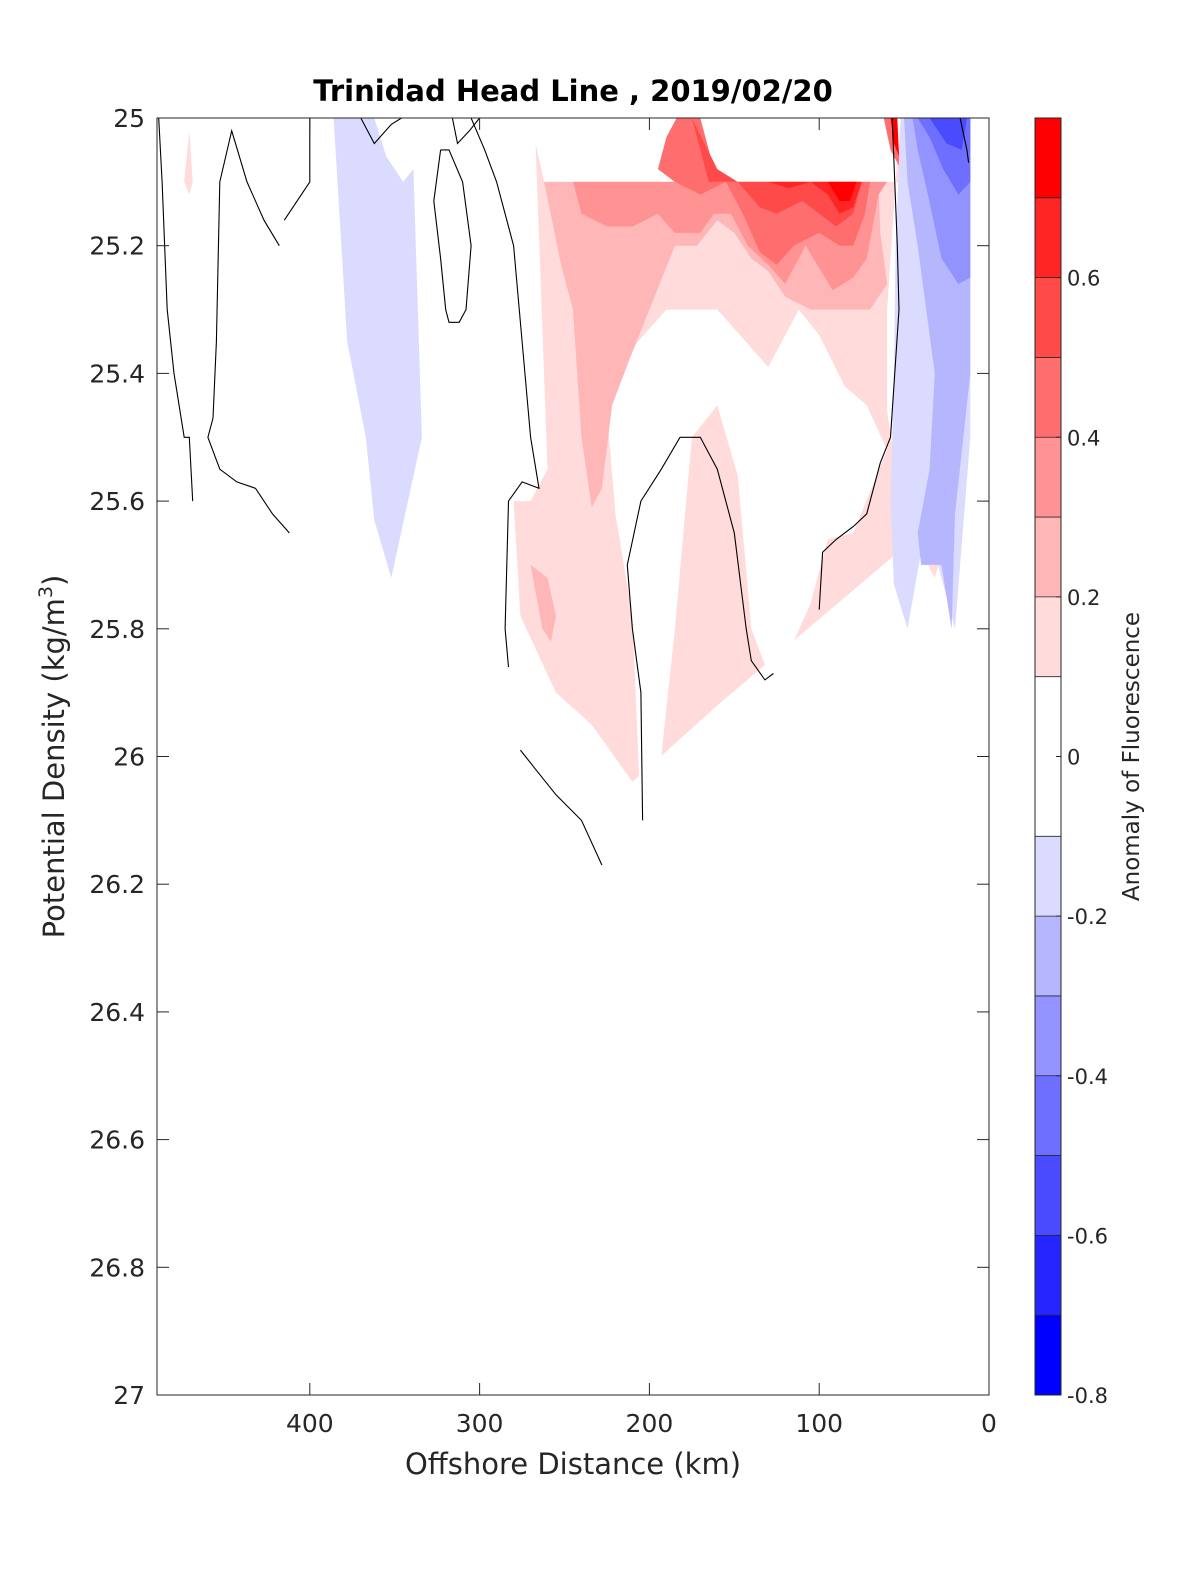 The height and width of the screenshot is (1575, 1200). Describe the element at coordinates (1087, 1077) in the screenshot. I see `colorbar-tick-label: -0.4` at that location.